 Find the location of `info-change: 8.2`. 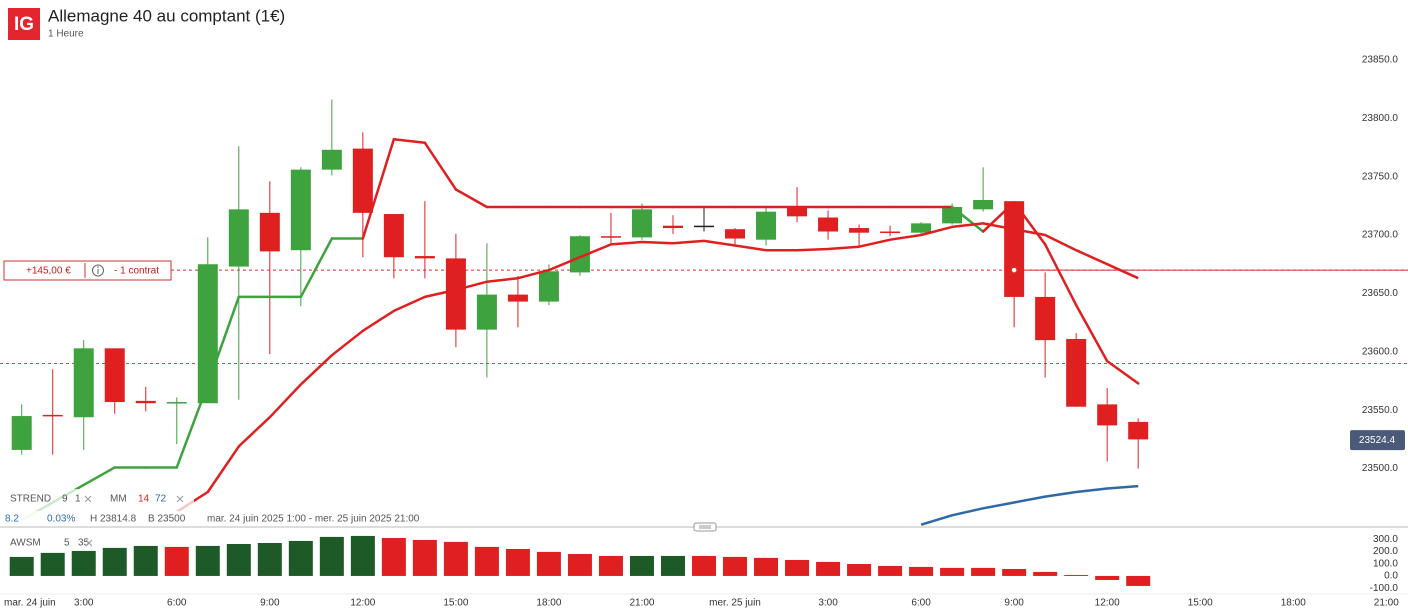

info-change: 8.2 is located at coordinates (12, 519).